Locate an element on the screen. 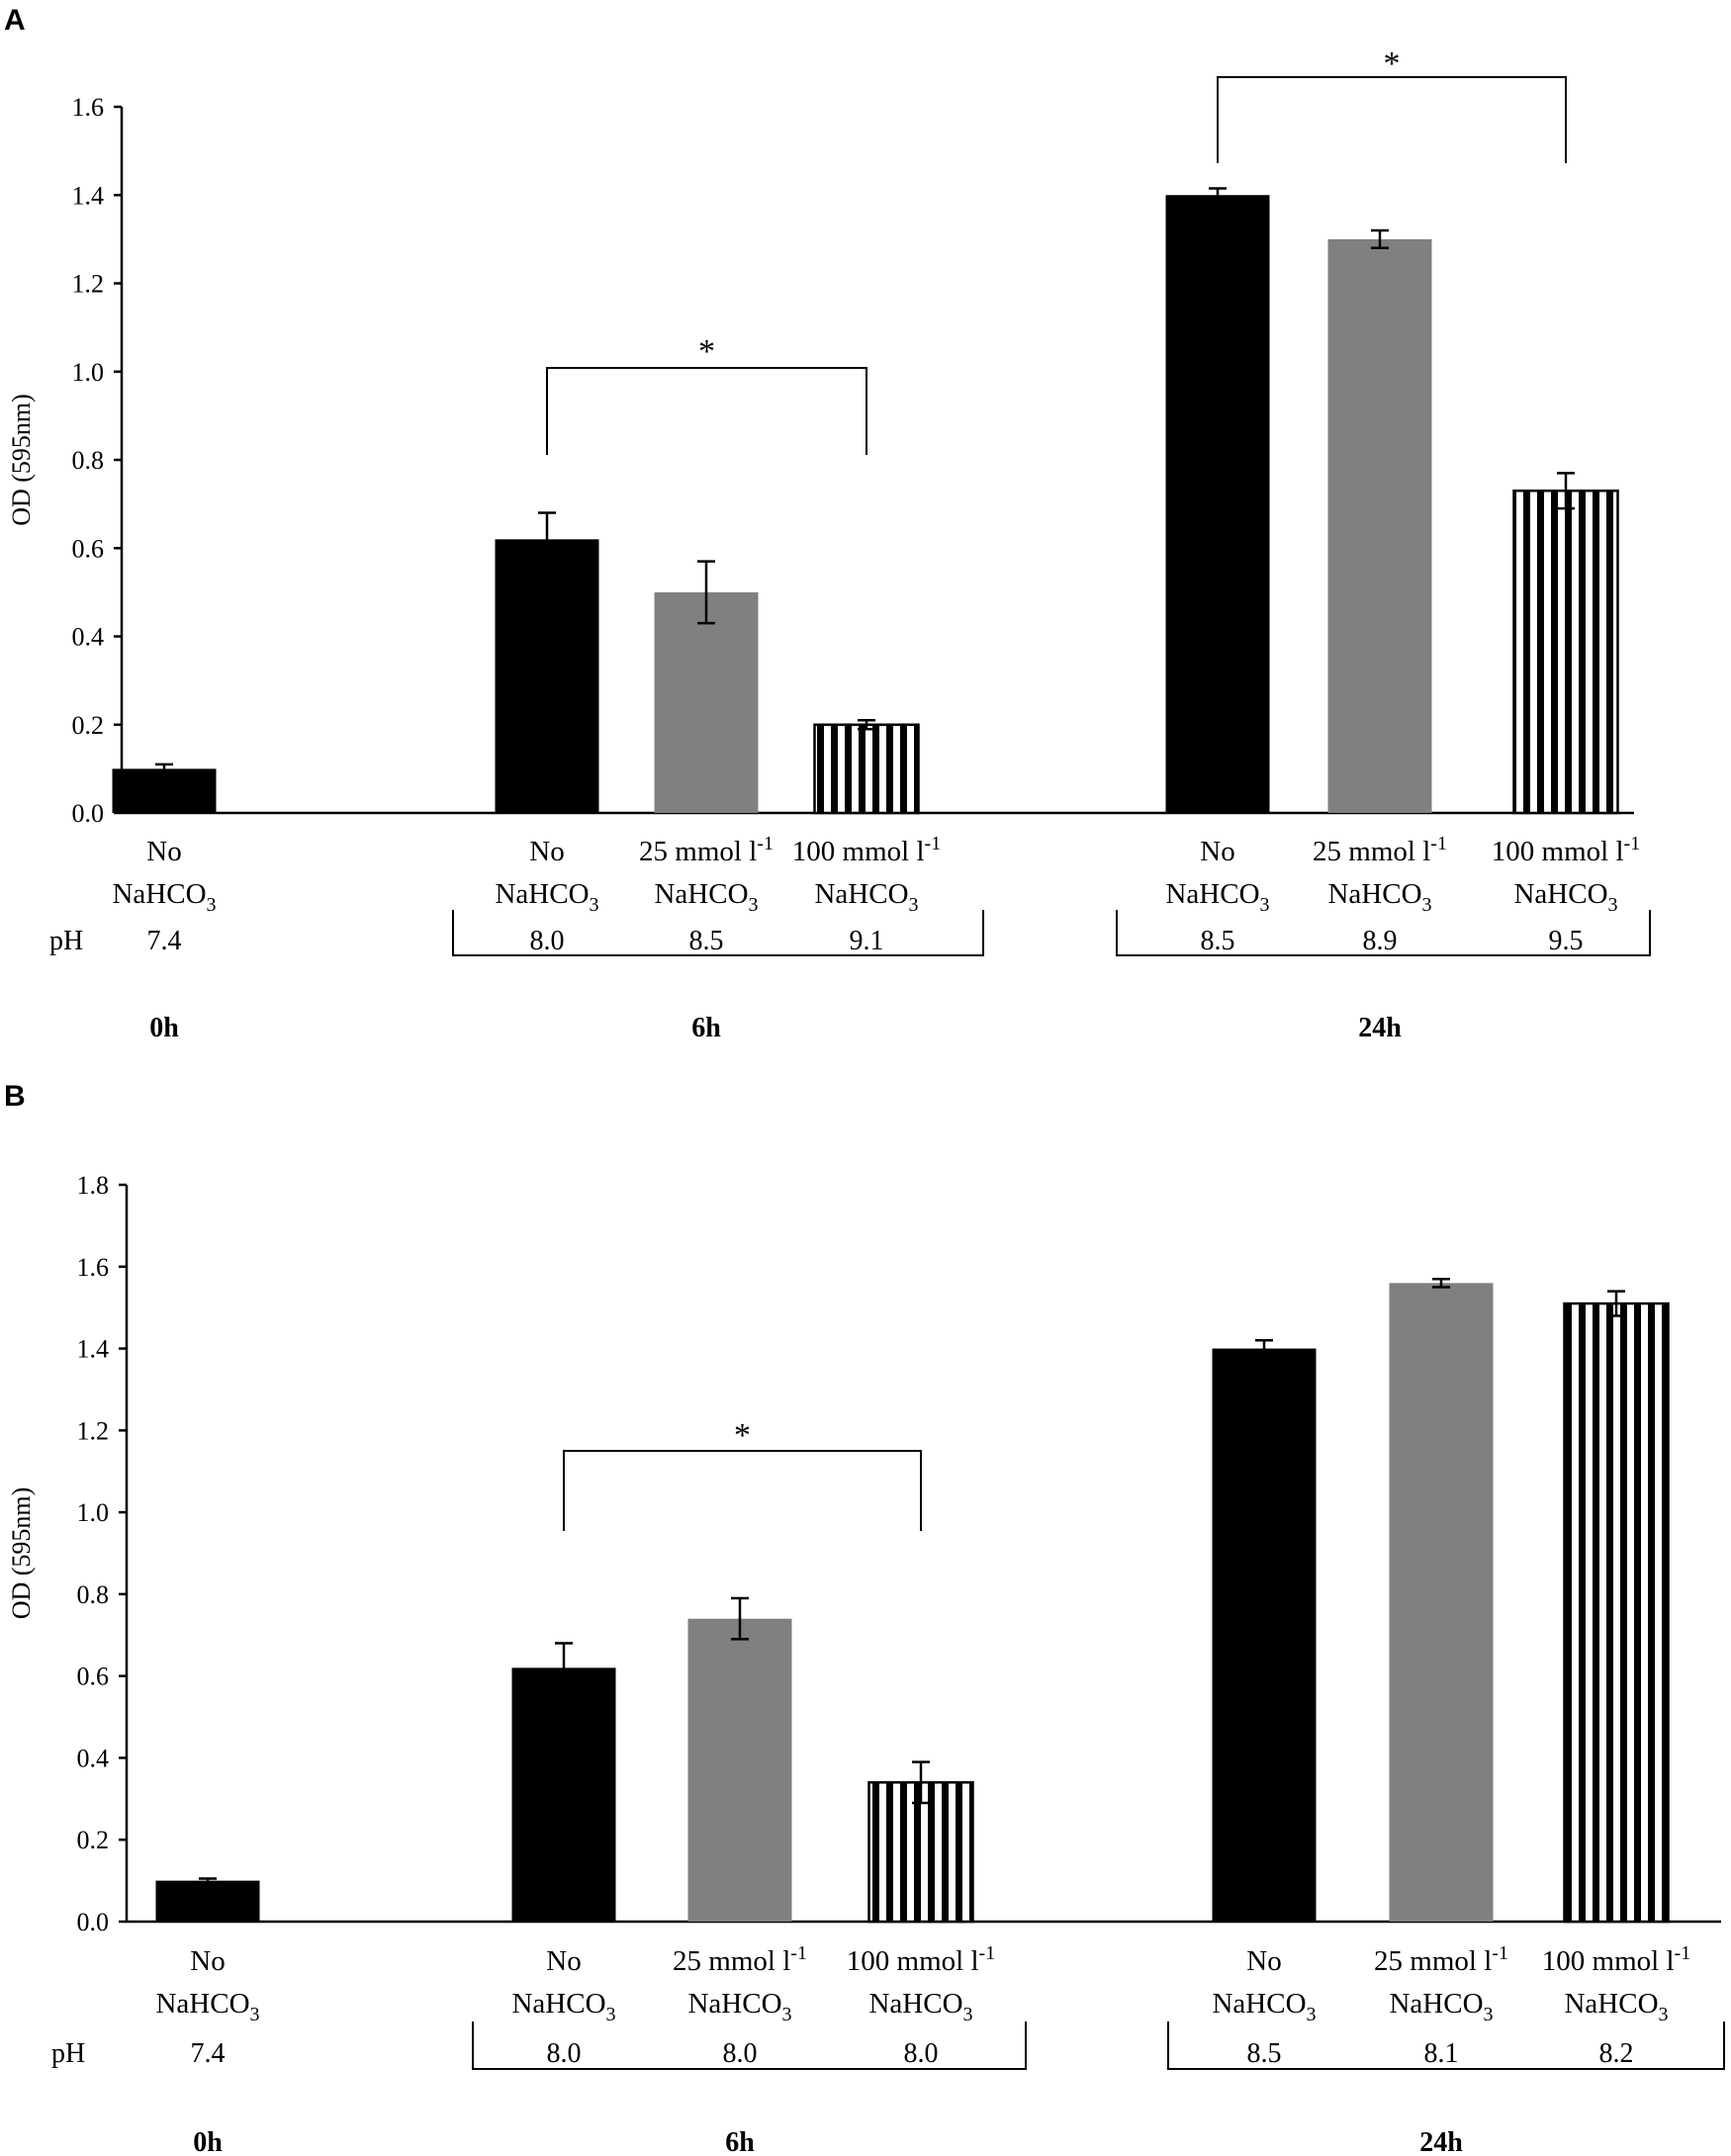  time-label: 24h is located at coordinates (1441, 2141).